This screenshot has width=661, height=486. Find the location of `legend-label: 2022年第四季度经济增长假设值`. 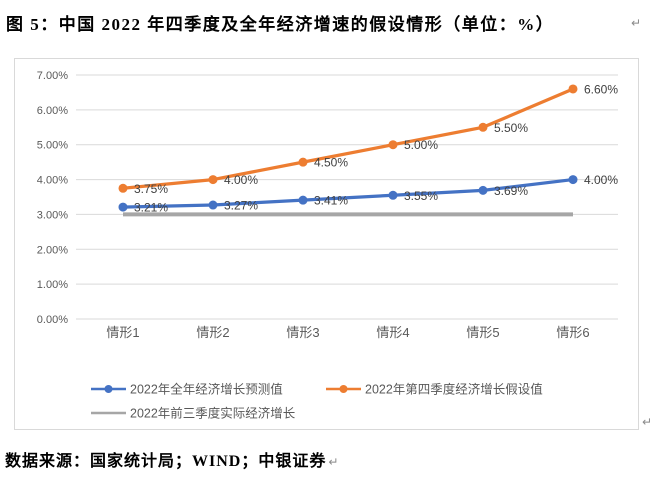

legend-label: 2022年第四季度经济增长假设值 is located at coordinates (454, 389).